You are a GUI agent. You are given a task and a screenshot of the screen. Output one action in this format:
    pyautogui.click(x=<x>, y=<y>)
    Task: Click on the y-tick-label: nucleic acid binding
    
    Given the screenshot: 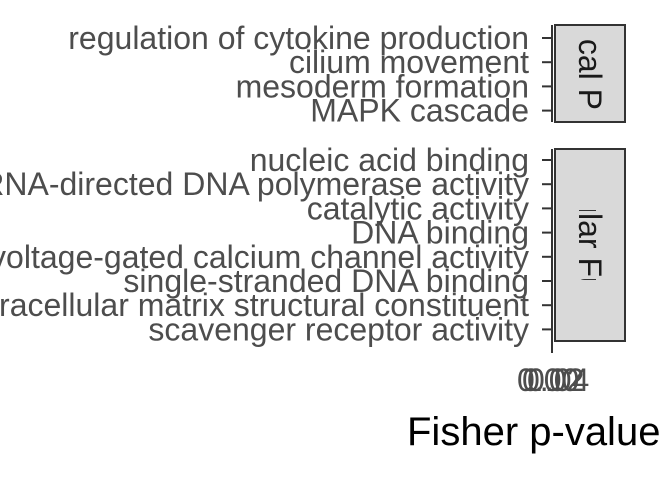 What is the action you would take?
    pyautogui.click(x=389, y=160)
    